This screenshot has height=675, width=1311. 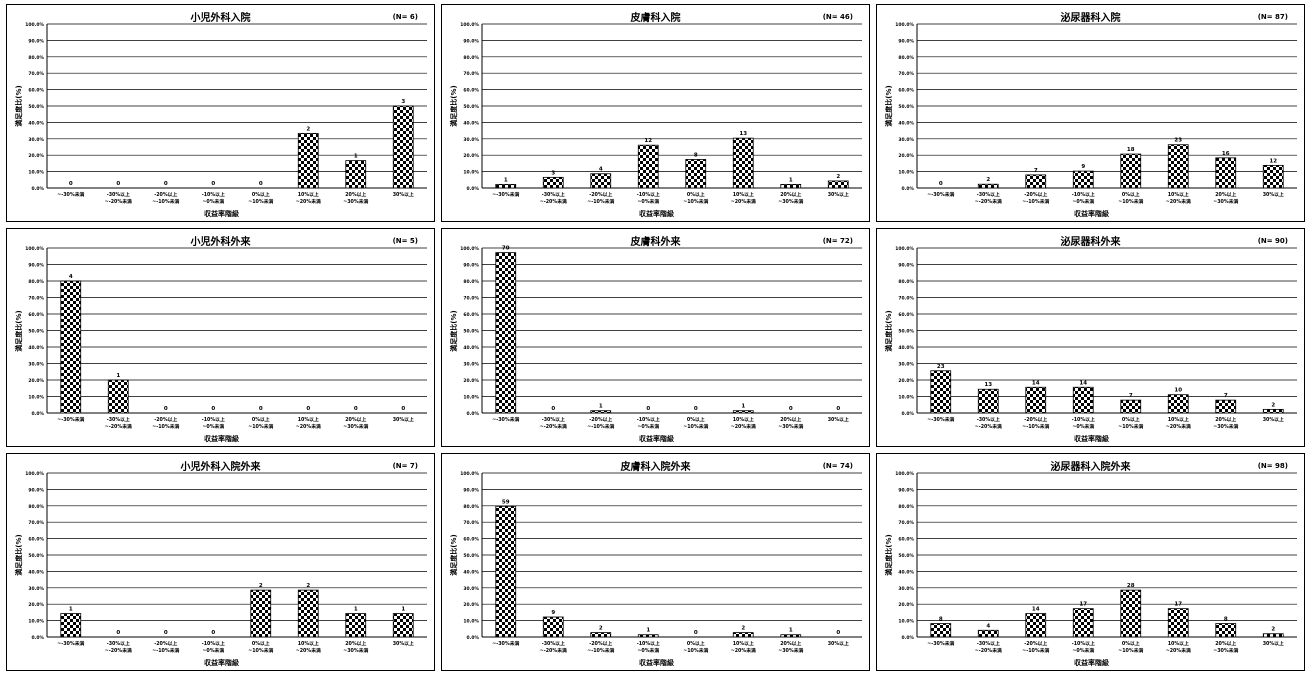 What do you see at coordinates (471, 490) in the screenshot?
I see `y-tick-label: 90.0%` at bounding box center [471, 490].